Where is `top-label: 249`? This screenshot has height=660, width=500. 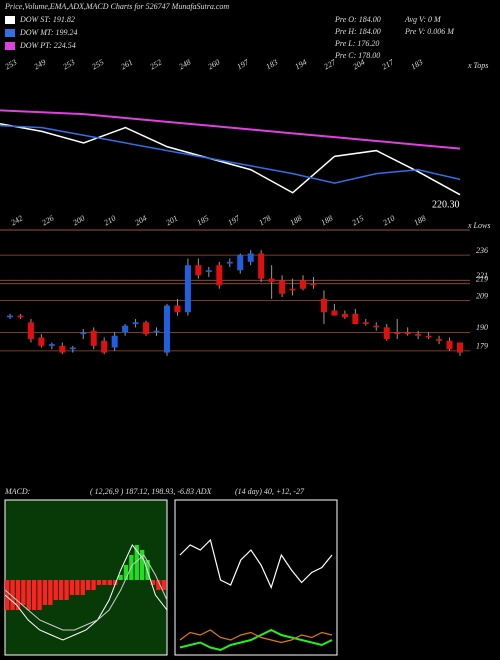
top-label: 249 is located at coordinates (39, 65).